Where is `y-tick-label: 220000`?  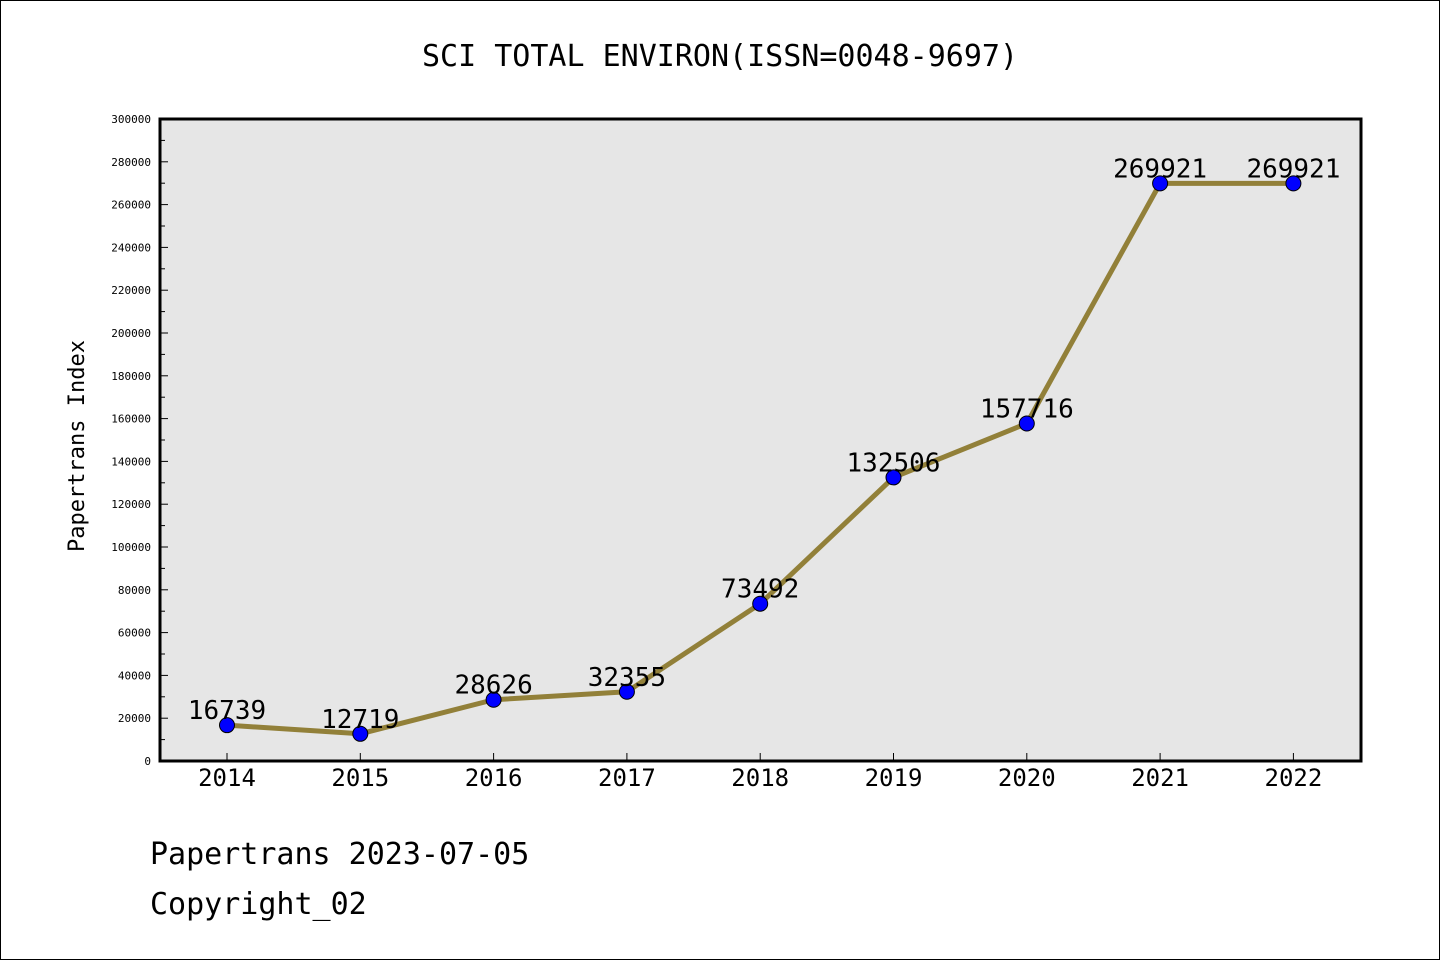 y-tick-label: 220000 is located at coordinates (131, 290).